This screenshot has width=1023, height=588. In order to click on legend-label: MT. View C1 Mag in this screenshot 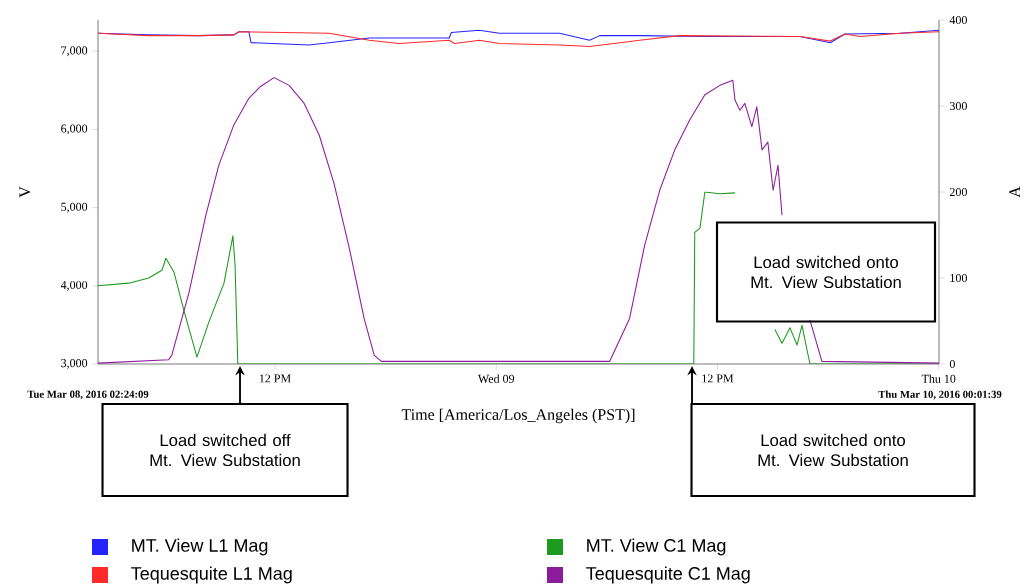, I will do `click(656, 547)`.